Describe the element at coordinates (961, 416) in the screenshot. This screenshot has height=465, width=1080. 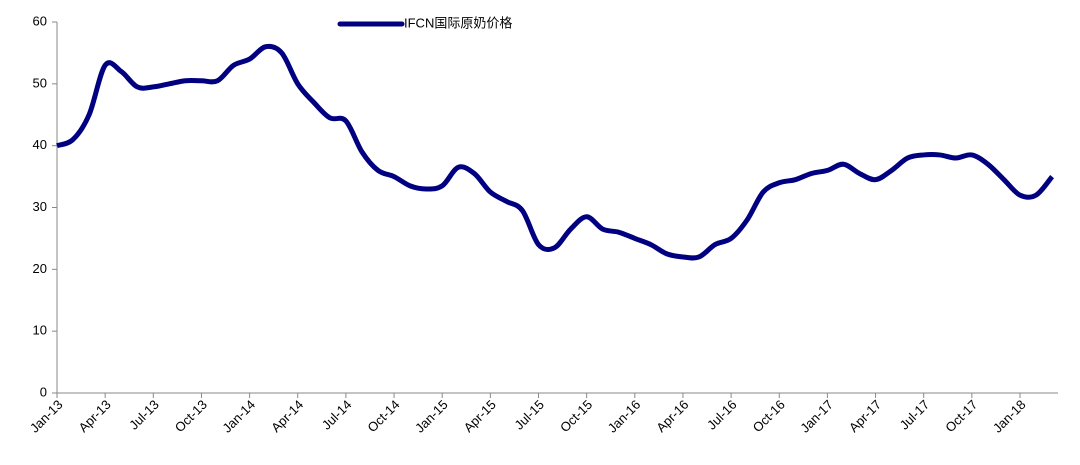
I see `x-tick-label: Oct-17` at that location.